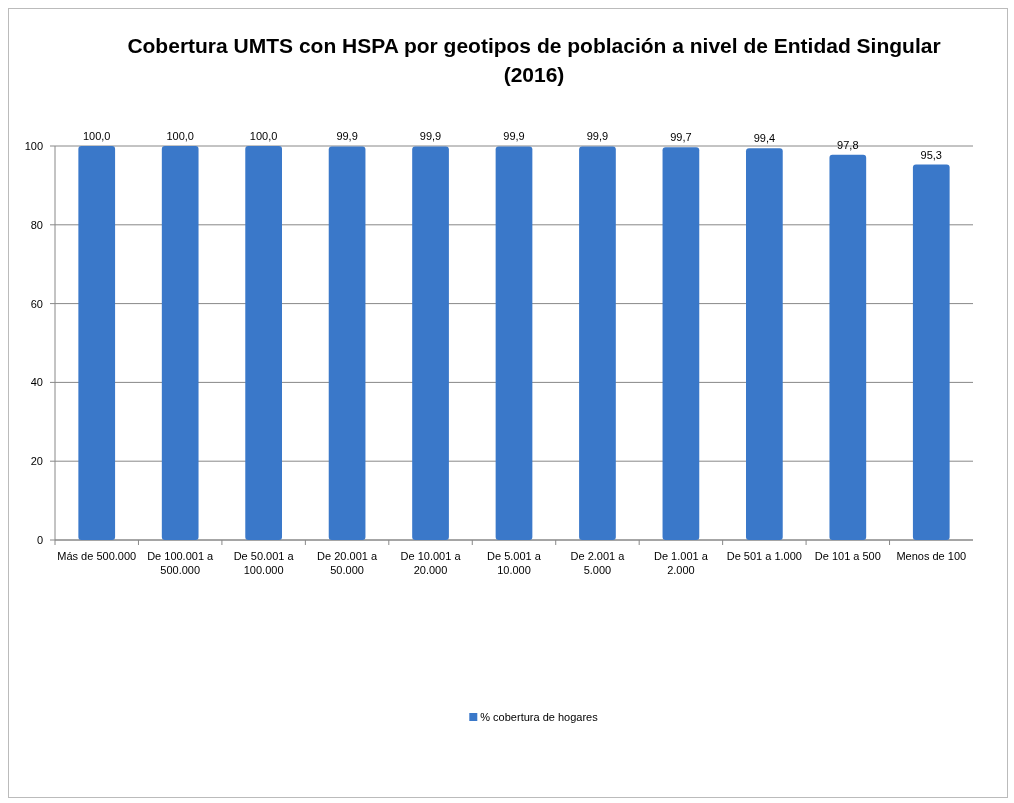  What do you see at coordinates (764, 138) in the screenshot?
I see `data-label: 99,4` at bounding box center [764, 138].